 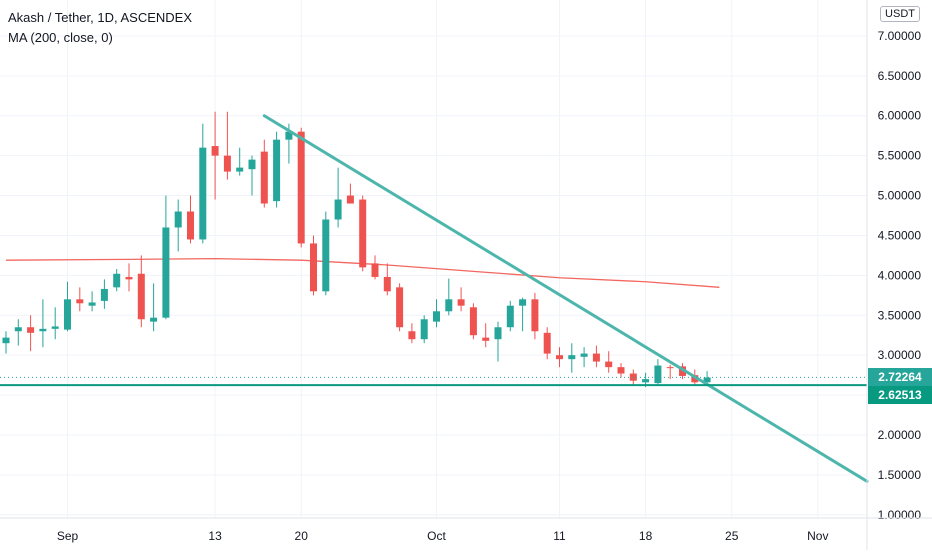 What do you see at coordinates (900, 76) in the screenshot?
I see `y-tick-label: 6.50000` at bounding box center [900, 76].